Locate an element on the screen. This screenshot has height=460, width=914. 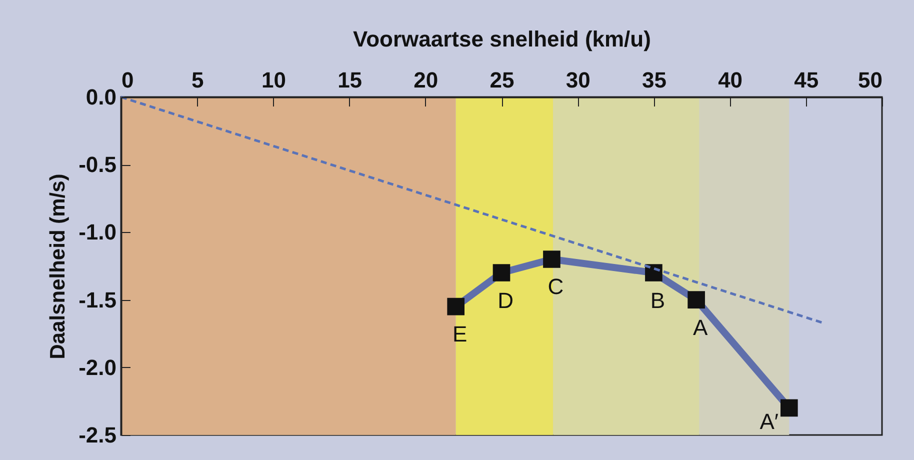
annotation: A′ is located at coordinates (769, 421).